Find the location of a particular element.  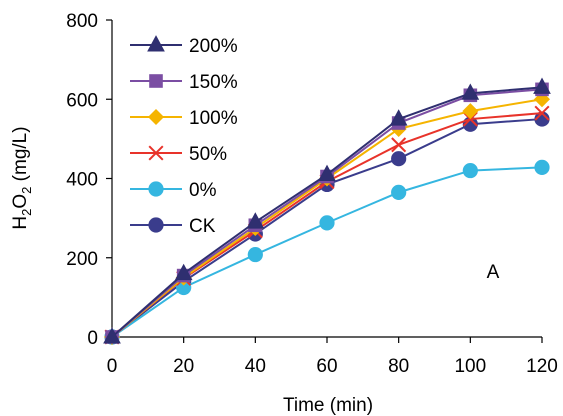

legend-item: 50% is located at coordinates (178, 154).